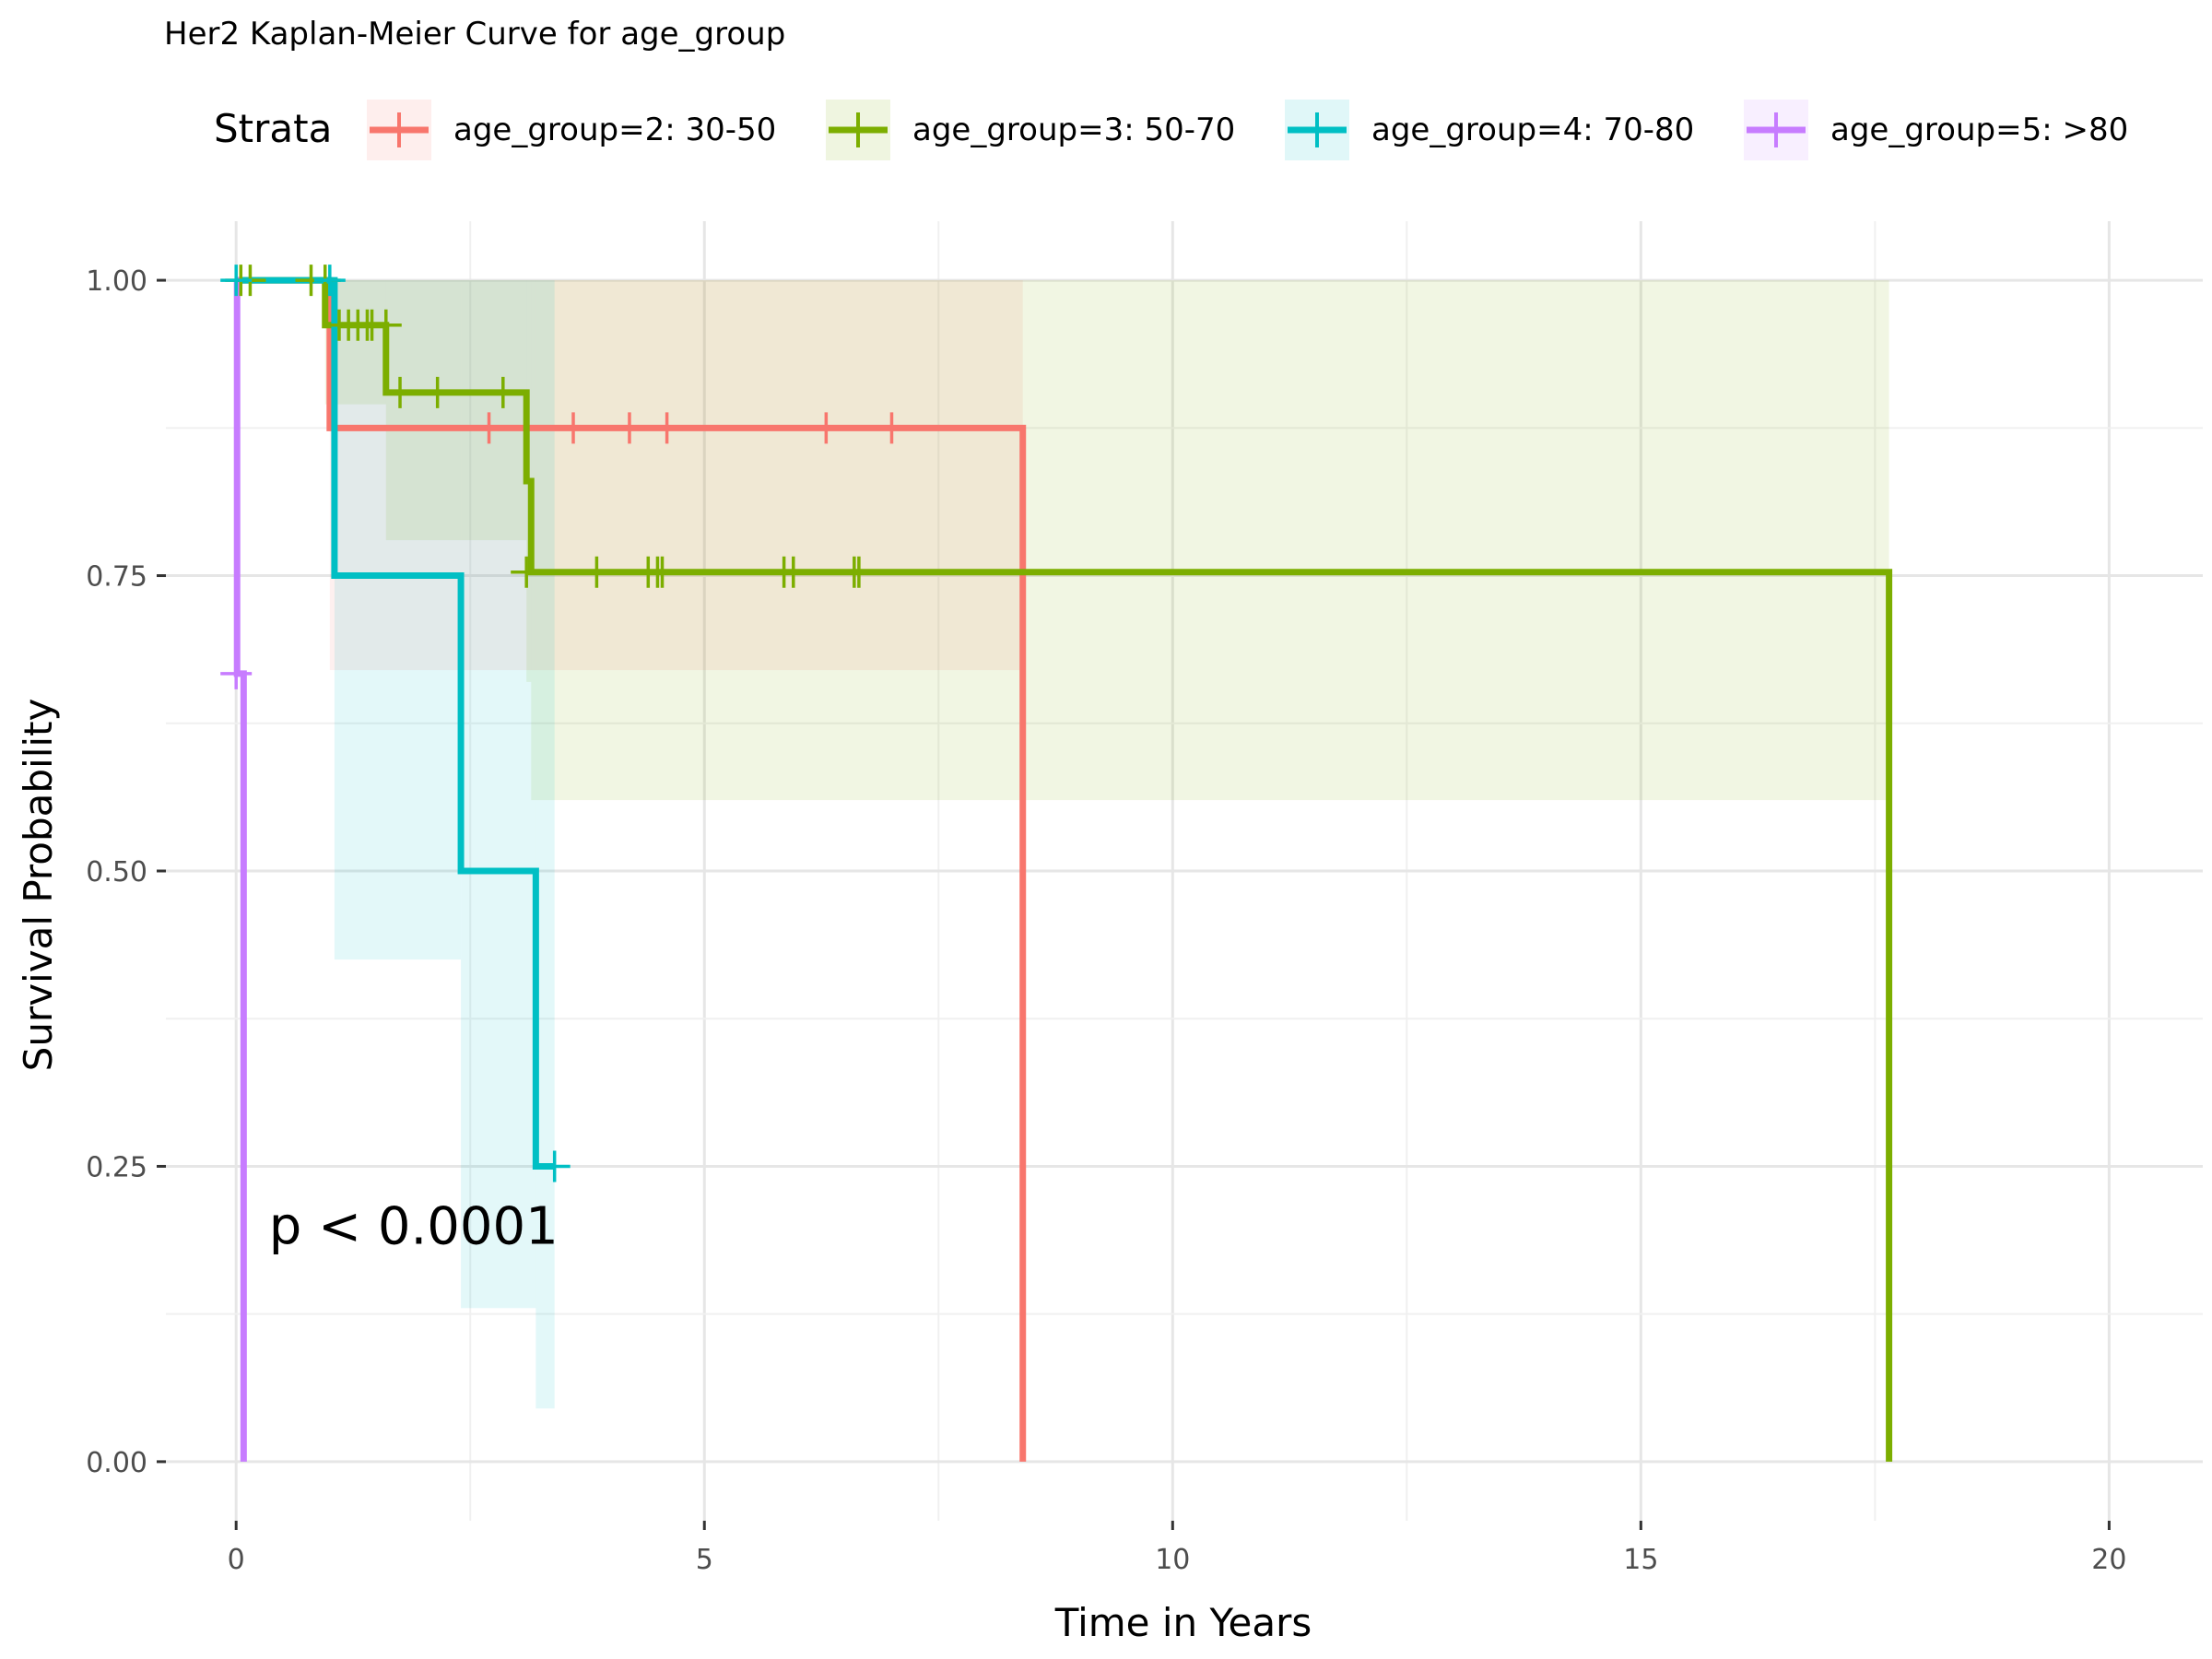  I want to click on y-tick-label-1: 0.25, so click(116, 1167).